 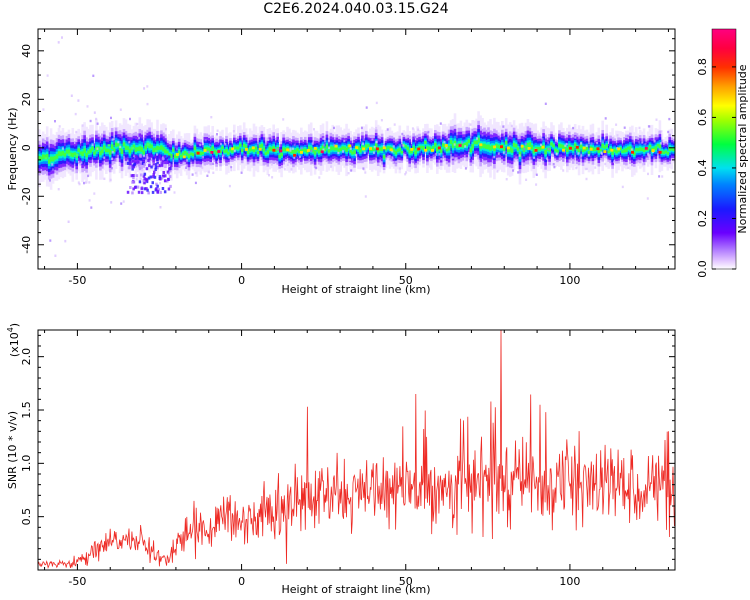 What do you see at coordinates (26, 147) in the screenshot?
I see `top-y-tick-label: 0` at bounding box center [26, 147].